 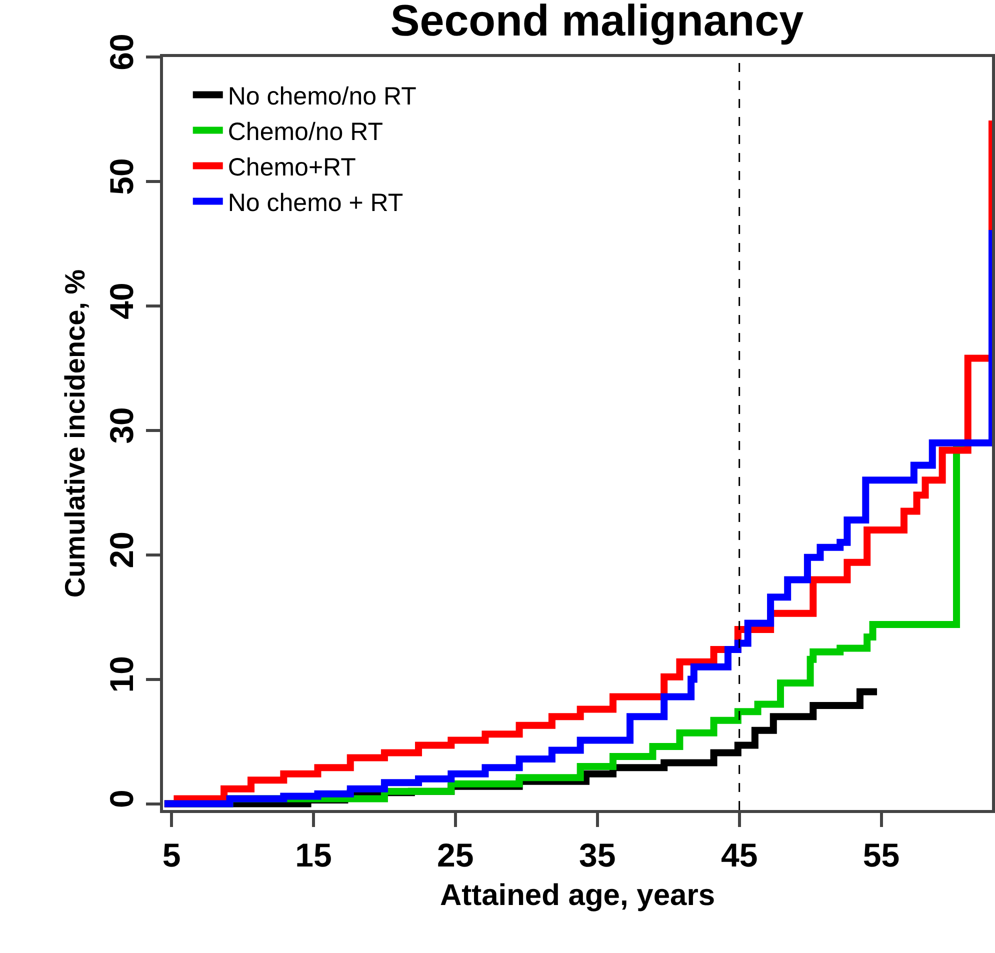 What do you see at coordinates (739, 855) in the screenshot?
I see `x-tick-label: 45` at bounding box center [739, 855].